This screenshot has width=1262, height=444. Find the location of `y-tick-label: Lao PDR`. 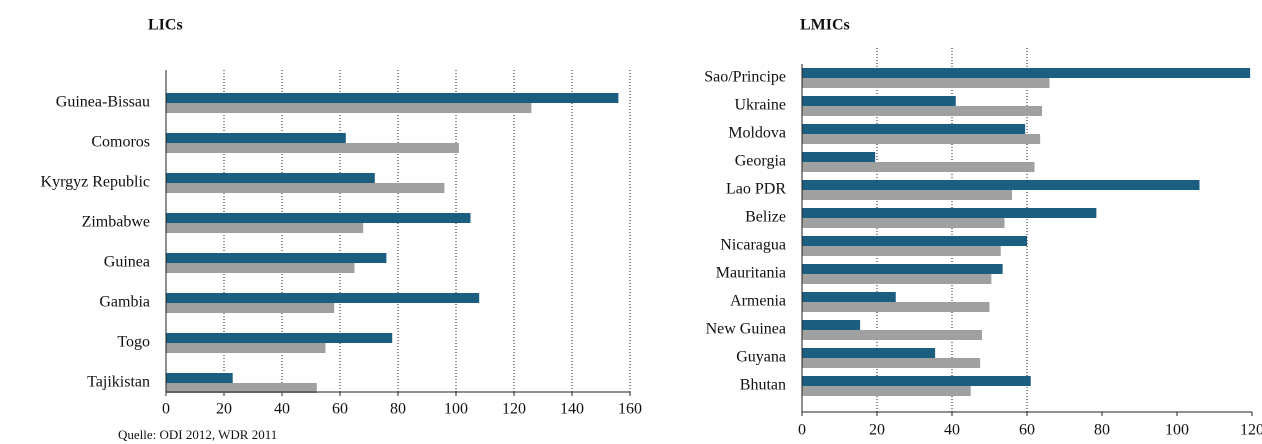

y-tick-label: Lao PDR is located at coordinates (756, 189).